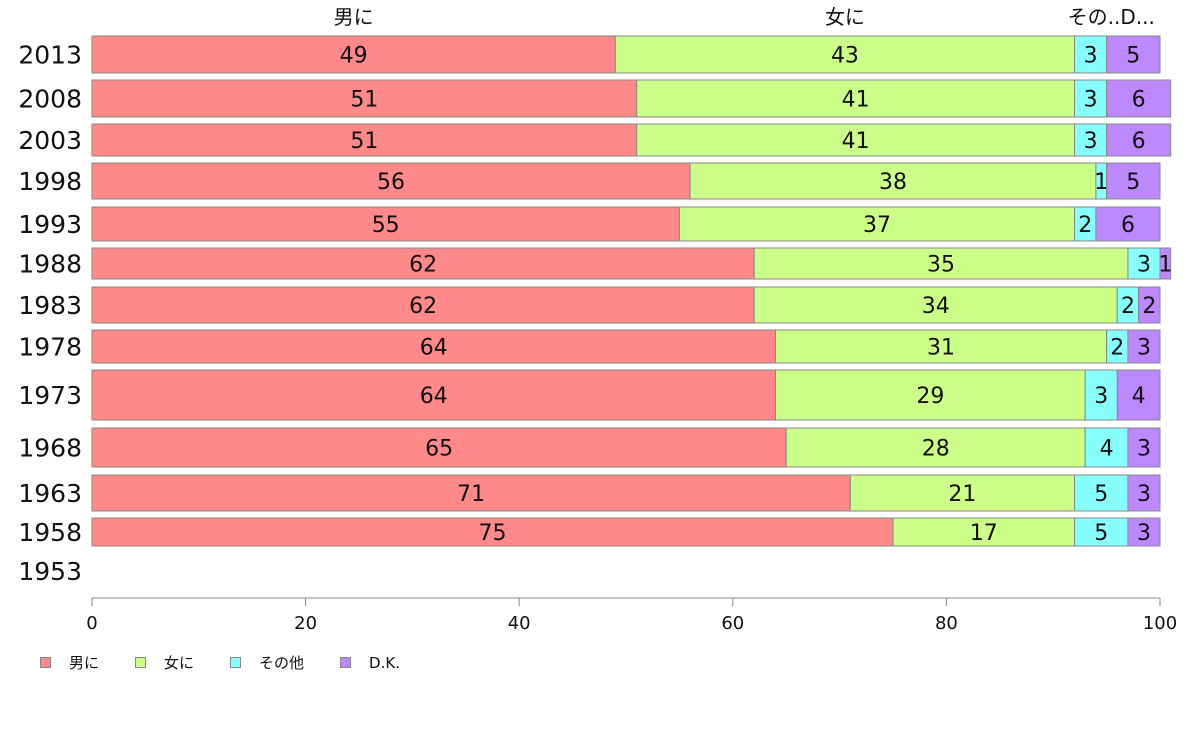 This screenshot has width=1188, height=736. I want to click on y-tick-label: 1973, so click(50, 395).